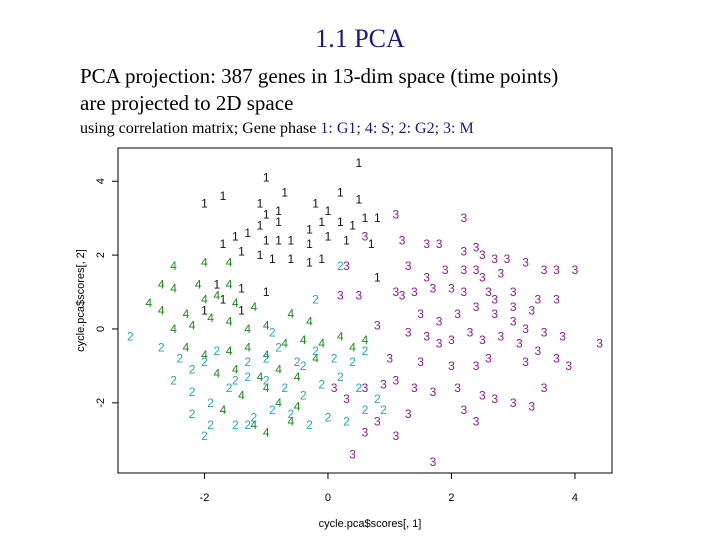 The width and height of the screenshot is (720, 540). I want to click on x-tick-label: 4, so click(575, 498).